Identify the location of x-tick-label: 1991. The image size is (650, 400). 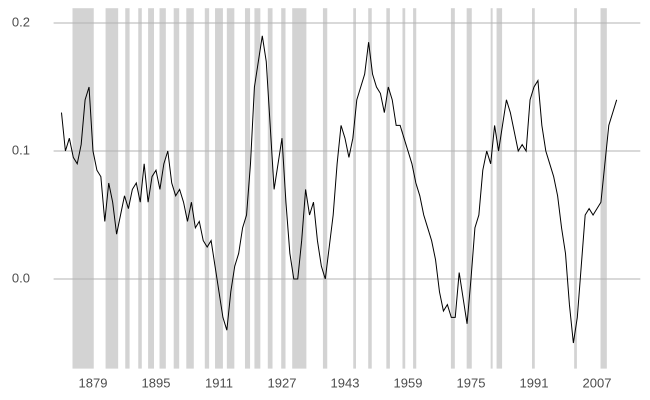
(534, 382).